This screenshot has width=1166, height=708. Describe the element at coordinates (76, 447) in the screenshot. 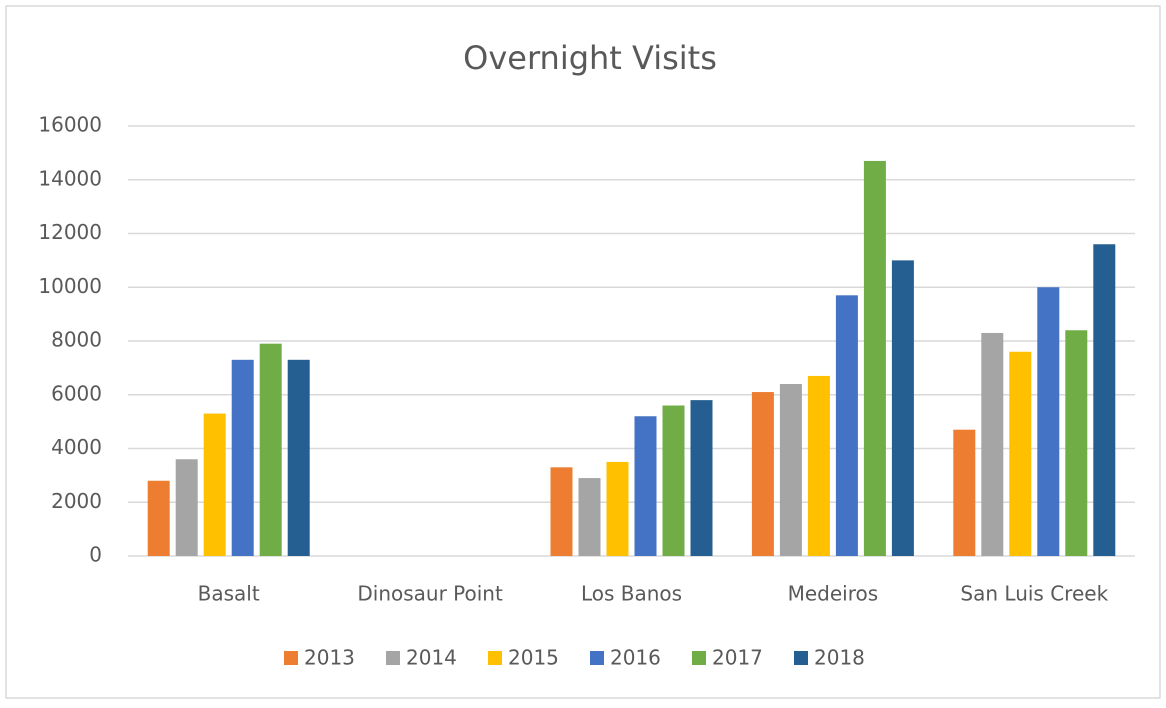

I see `y-tick-label: 4000` at that location.